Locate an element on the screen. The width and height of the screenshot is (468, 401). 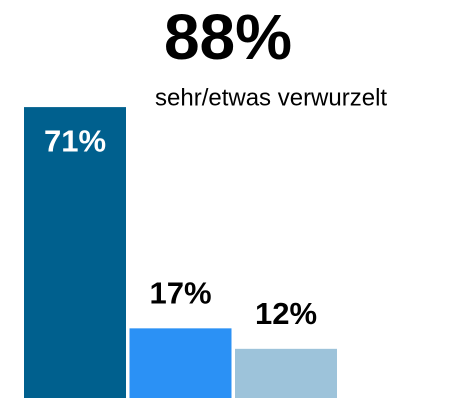
data-label: 17% is located at coordinates (180, 293).